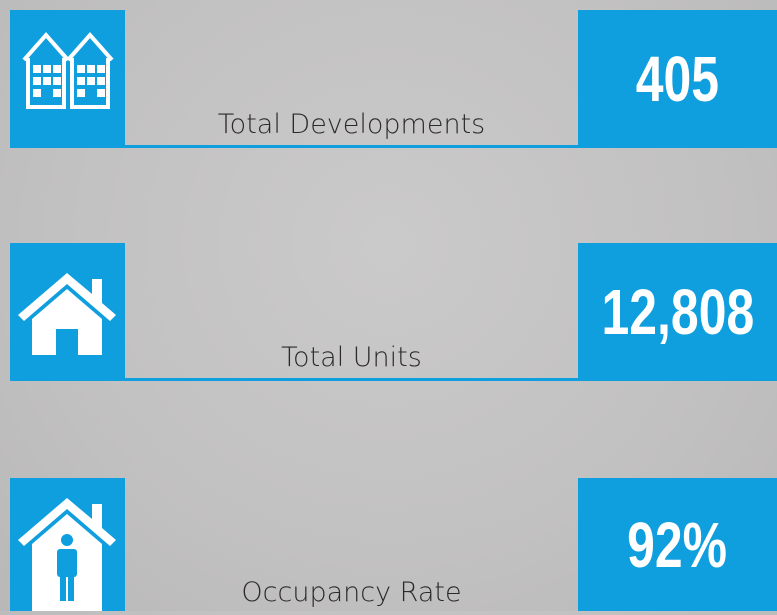 The width and height of the screenshot is (777, 615). I want to click on kpi-label: Total Units, so click(351, 357).